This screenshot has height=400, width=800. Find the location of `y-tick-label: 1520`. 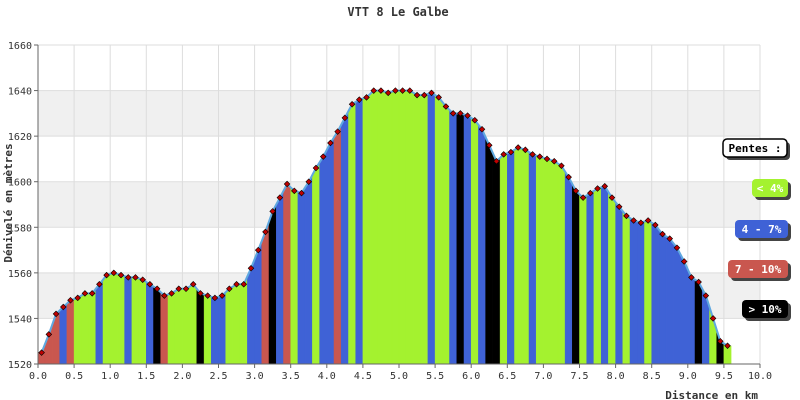

y-tick-label: 1520 is located at coordinates (20, 365).